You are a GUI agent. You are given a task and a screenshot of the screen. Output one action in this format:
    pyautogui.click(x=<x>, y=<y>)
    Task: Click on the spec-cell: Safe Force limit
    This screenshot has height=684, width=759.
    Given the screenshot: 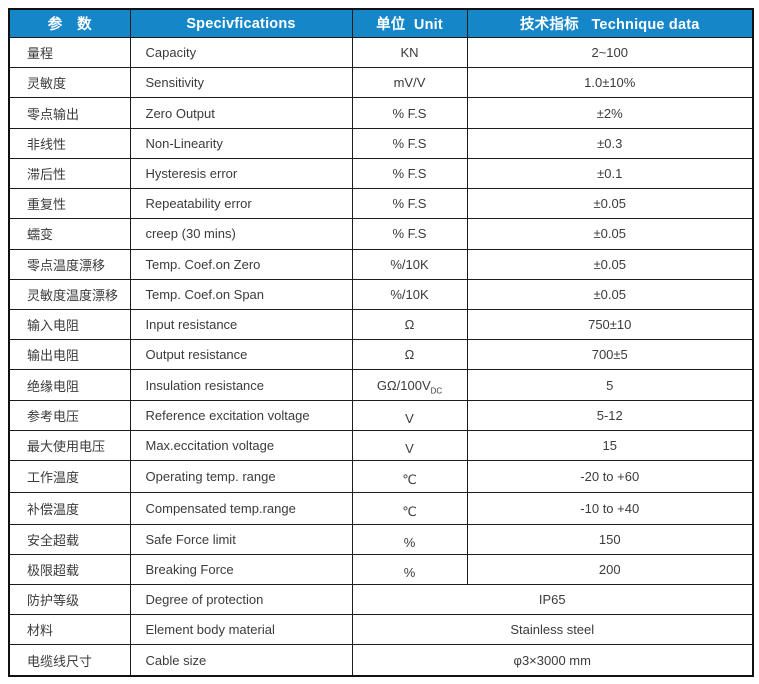 What is the action you would take?
    pyautogui.click(x=241, y=539)
    